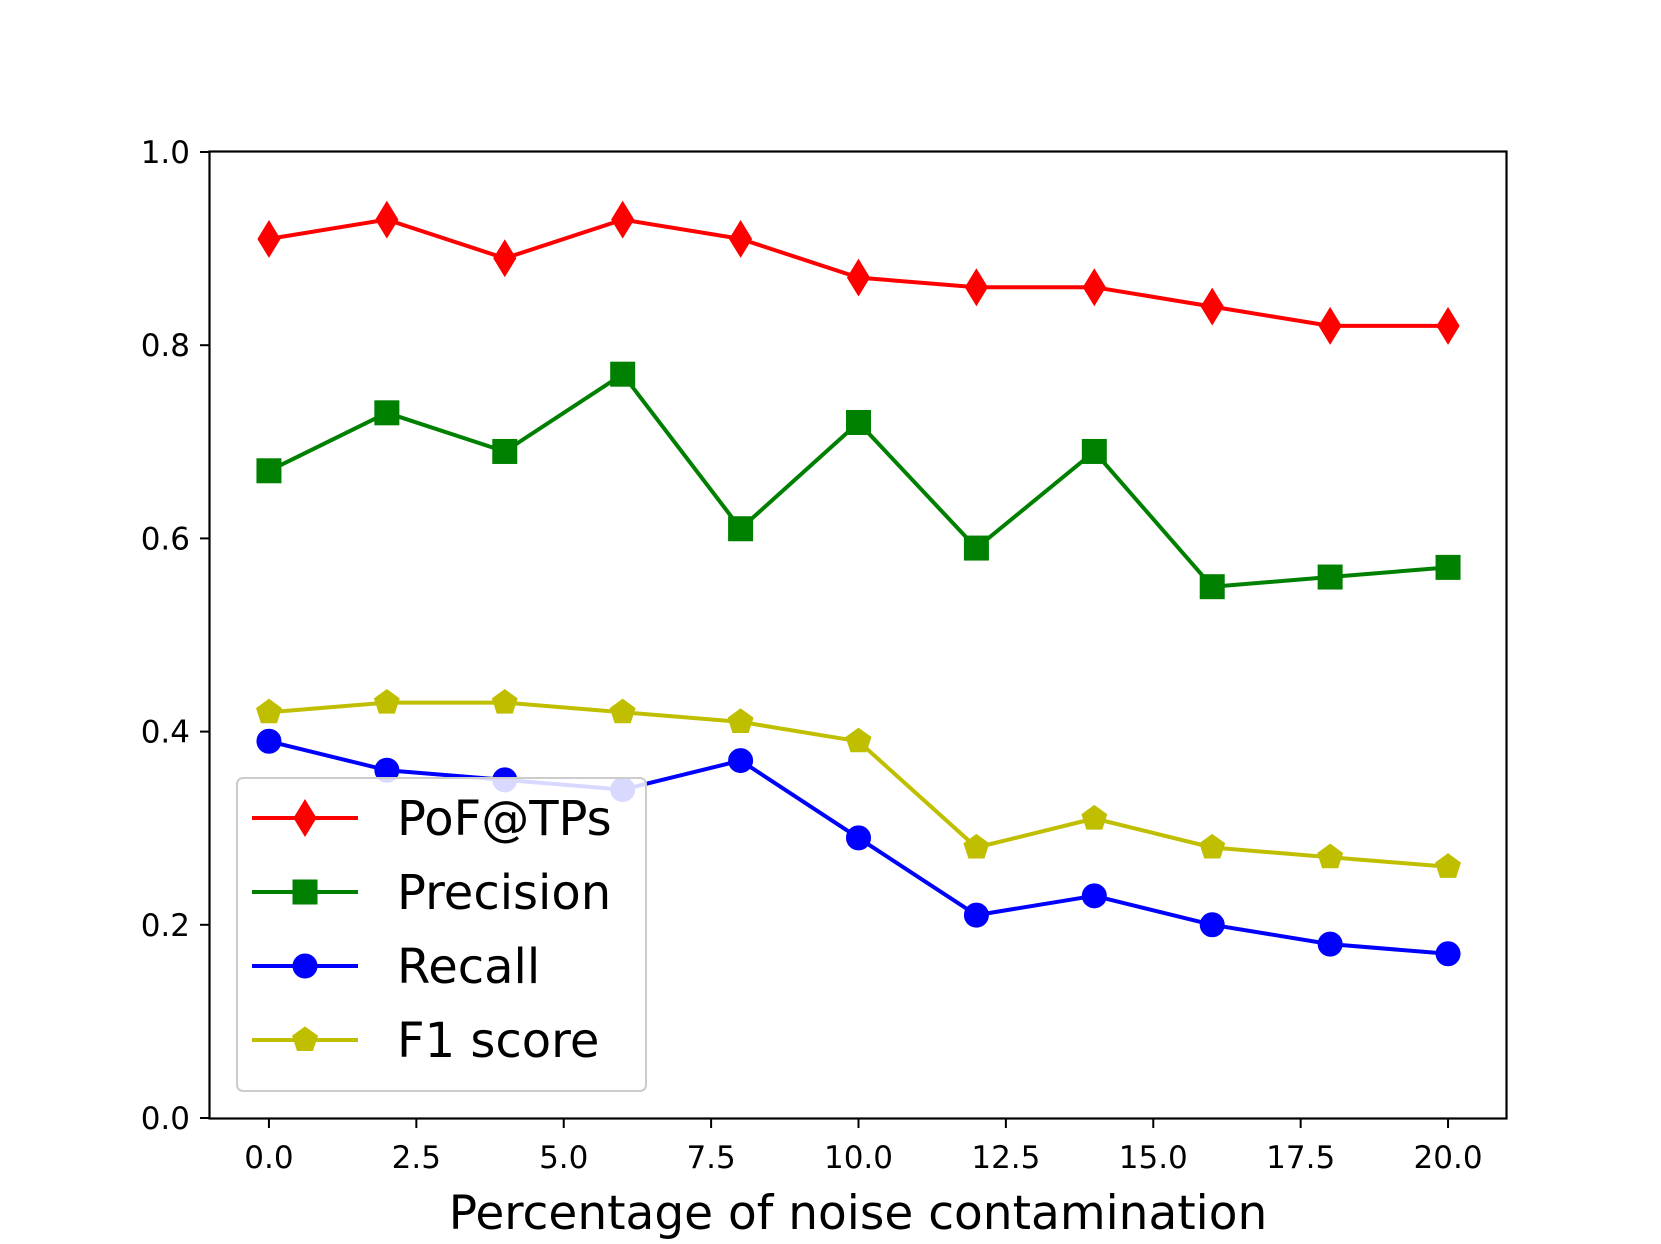 This screenshot has height=1244, width=1661. What do you see at coordinates (175, 636) in the screenshot?
I see `y-axis-ticks: 0.0 0.2 0.4 0.6 0.8 1.0` at bounding box center [175, 636].